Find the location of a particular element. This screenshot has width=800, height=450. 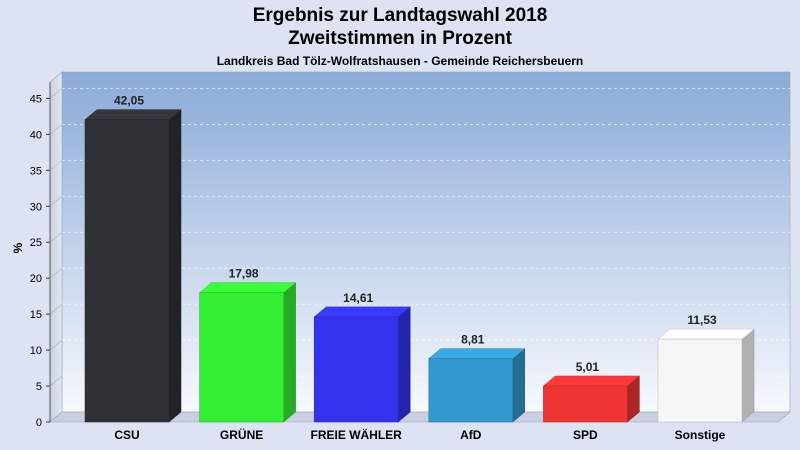

value-label: 8,81 is located at coordinates (473, 340).